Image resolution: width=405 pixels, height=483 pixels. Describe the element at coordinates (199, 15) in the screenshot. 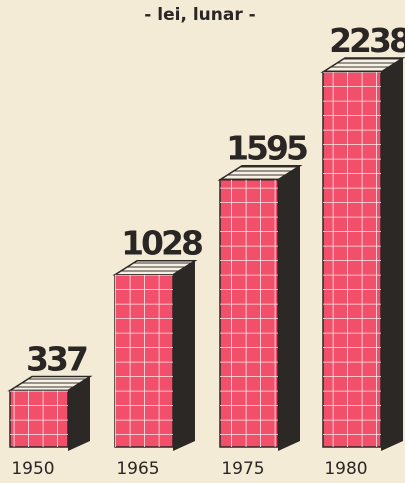

I see `chart-title: - lei, lunar -` at that location.